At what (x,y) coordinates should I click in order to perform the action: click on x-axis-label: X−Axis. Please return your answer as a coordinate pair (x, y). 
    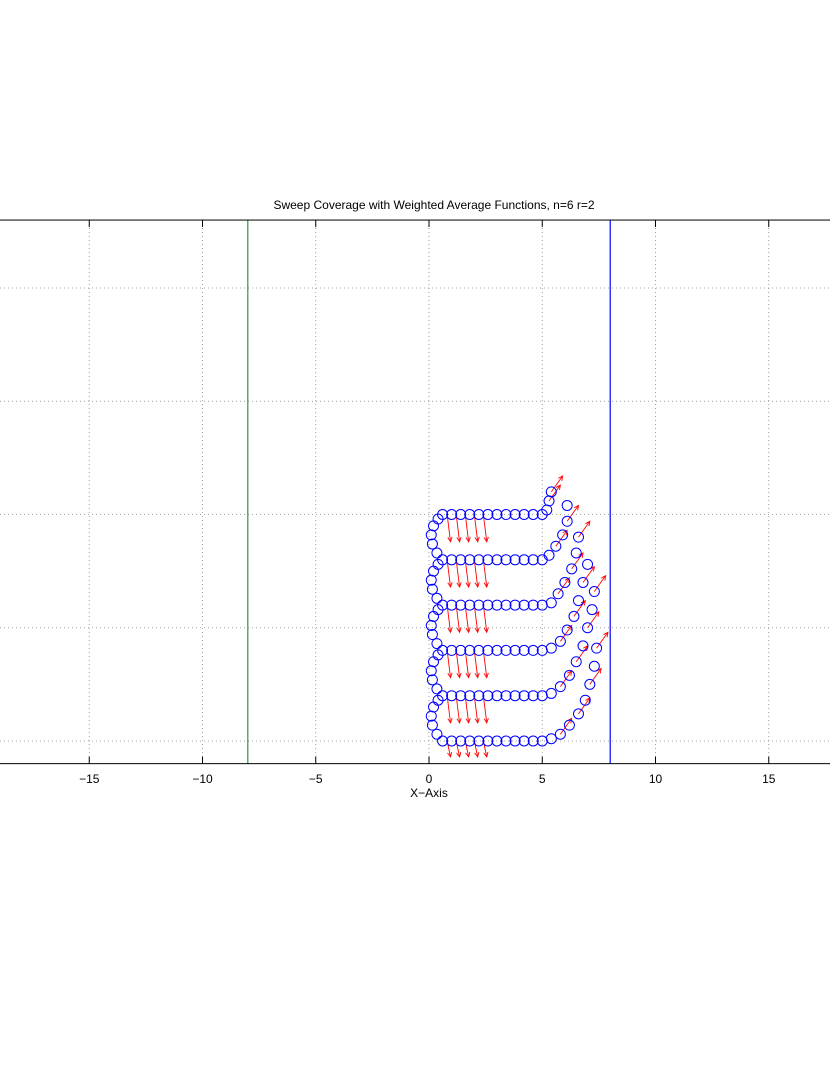
    Looking at the image, I should click on (429, 793).